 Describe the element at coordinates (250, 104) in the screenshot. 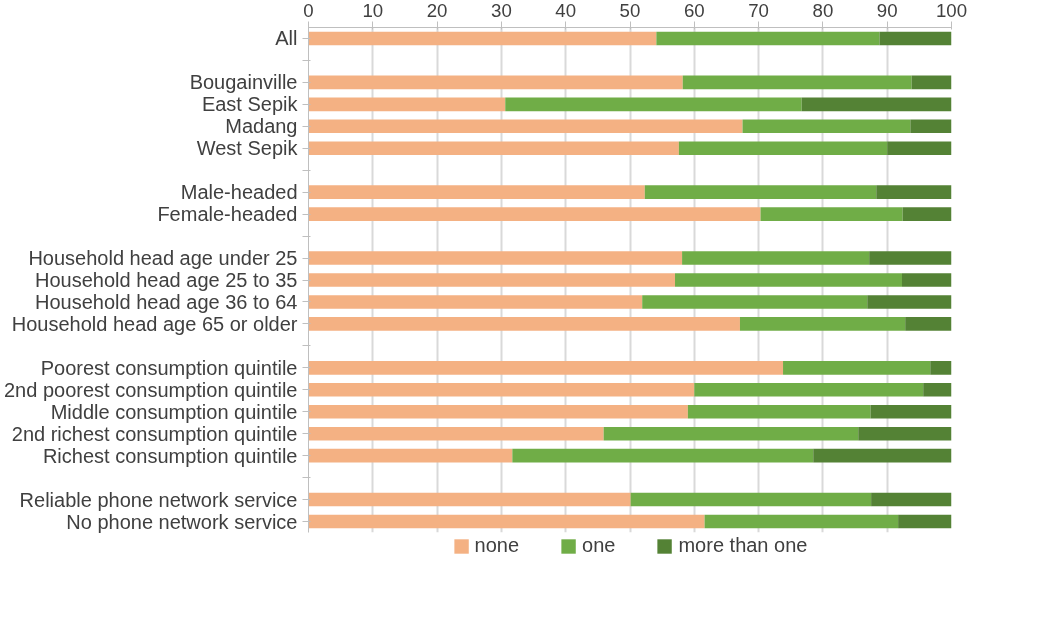

I see `y-tick-label: East Sepik` at that location.